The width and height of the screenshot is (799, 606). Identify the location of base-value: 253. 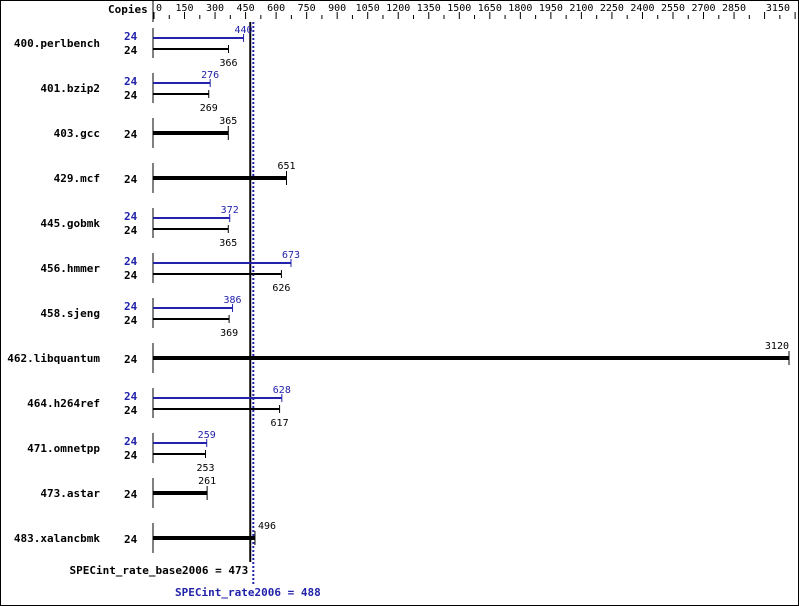
(205, 468).